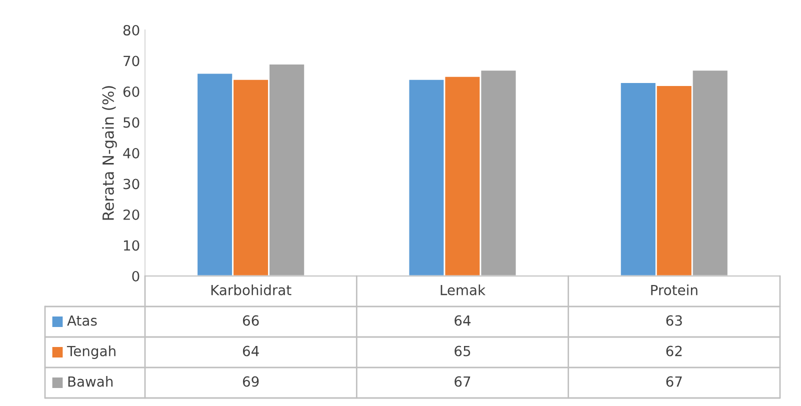 The width and height of the screenshot is (801, 406). What do you see at coordinates (109, 153) in the screenshot?
I see `y-axis-title: Rerata N-gain (%)` at bounding box center [109, 153].